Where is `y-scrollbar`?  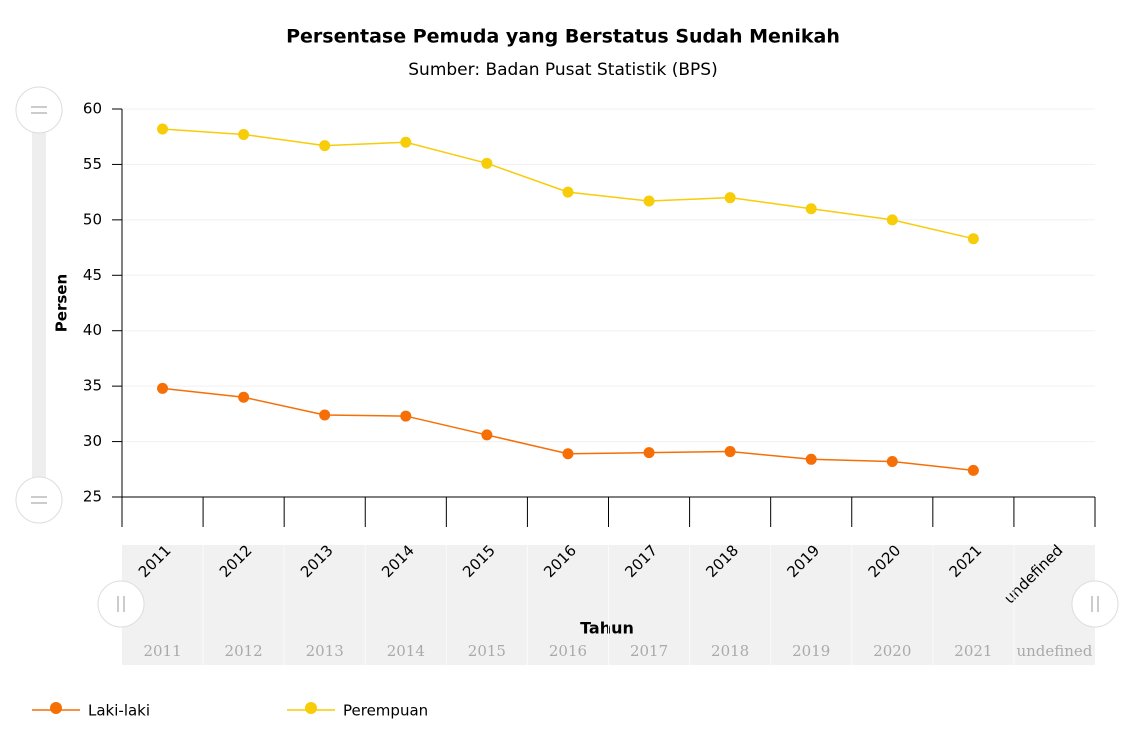
y-scrollbar is located at coordinates (39, 303).